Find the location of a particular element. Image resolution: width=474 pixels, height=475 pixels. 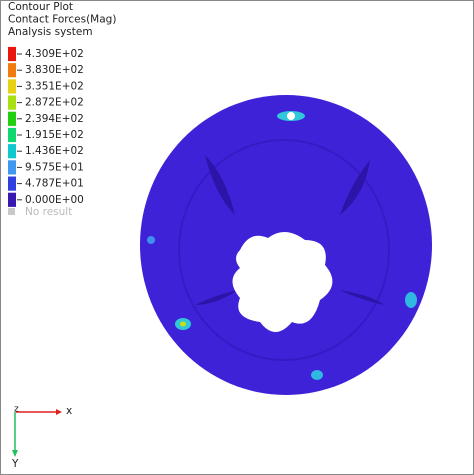

legend-title: Analysis system is located at coordinates (50, 32).